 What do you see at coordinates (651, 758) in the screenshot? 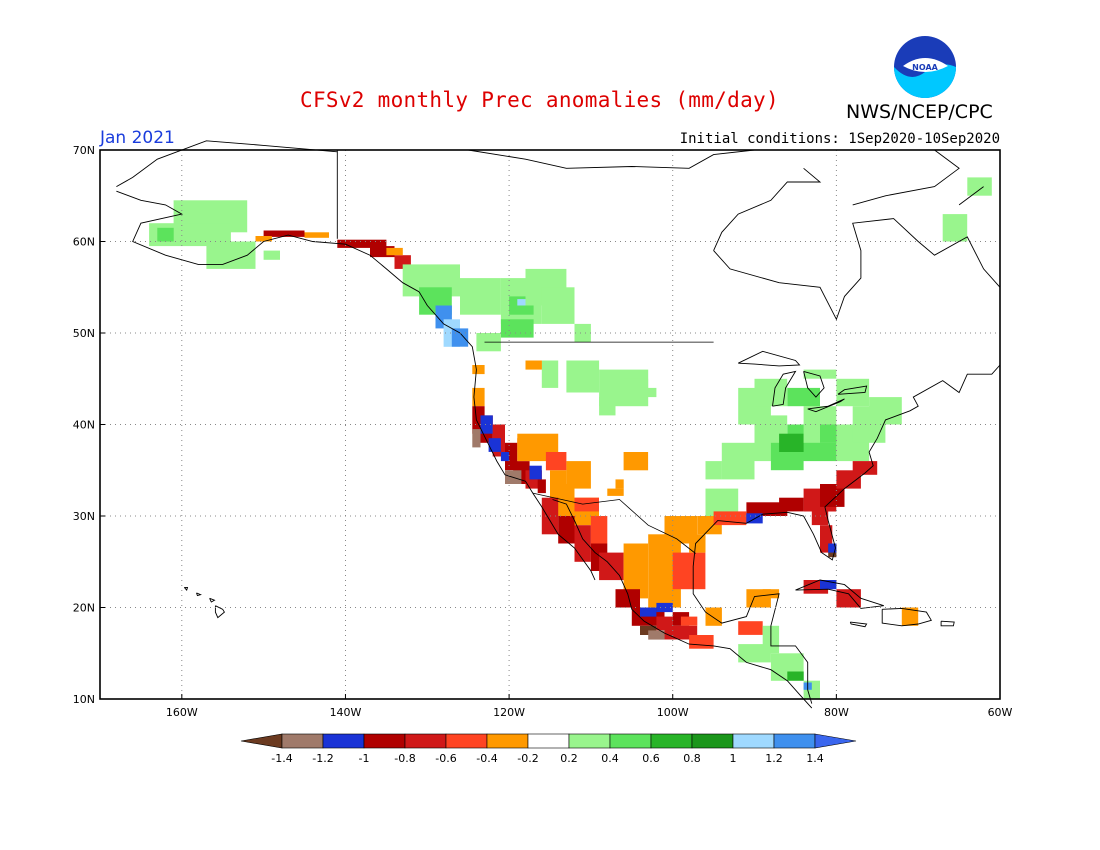
I see `colorbar-label: 0.6` at bounding box center [651, 758].